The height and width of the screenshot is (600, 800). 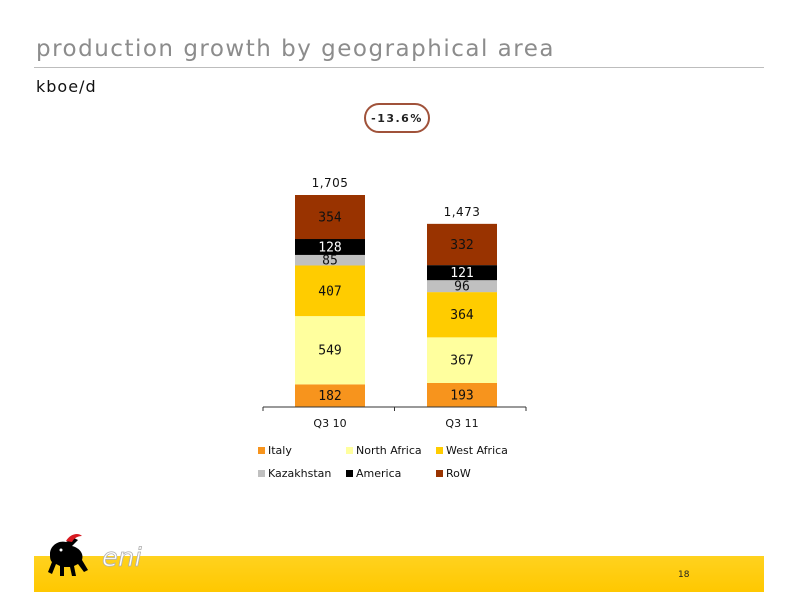 I want to click on six-legged-dog-icon, so click(x=68, y=554).